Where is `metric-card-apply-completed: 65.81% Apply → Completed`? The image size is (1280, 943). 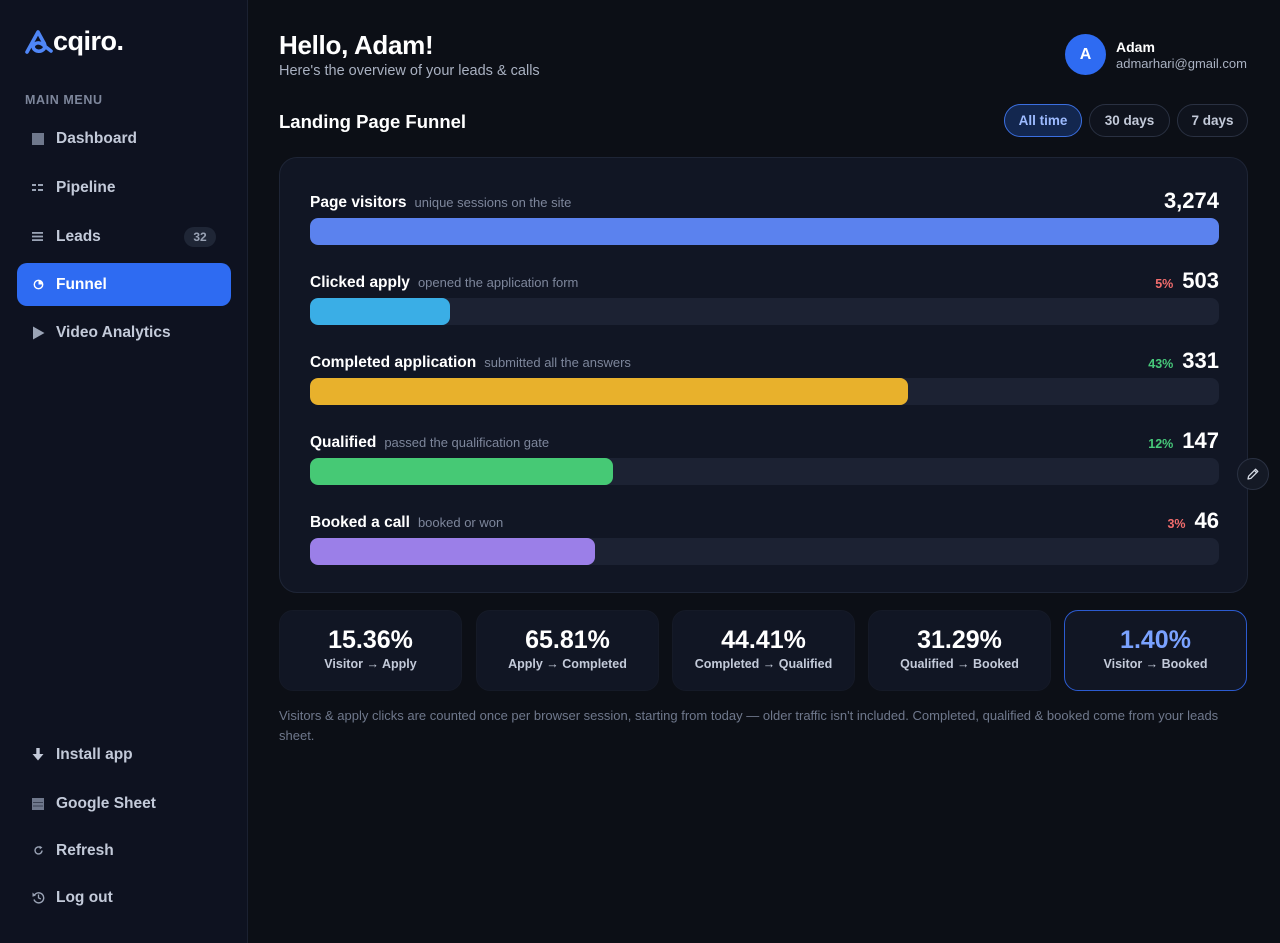 metric-card-apply-completed: 65.81% Apply → Completed is located at coordinates (567, 650).